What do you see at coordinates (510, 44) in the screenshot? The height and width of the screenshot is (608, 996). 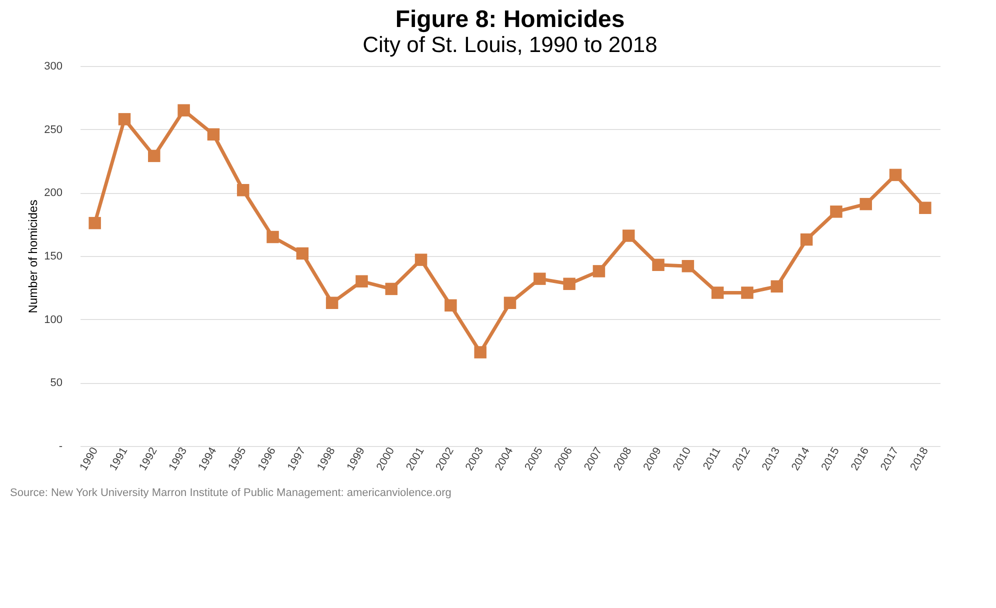 I see `chart-subtitle: City of St. Louis, 1990 to 2018` at bounding box center [510, 44].